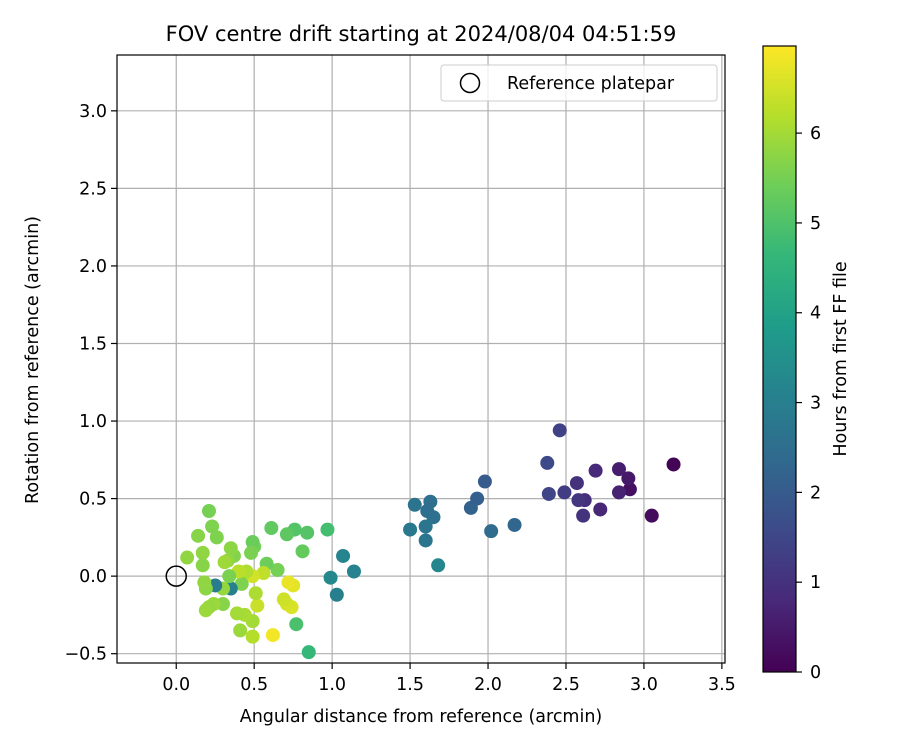 The width and height of the screenshot is (900, 750). What do you see at coordinates (815, 224) in the screenshot?
I see `colorbar-tick-label: 5` at bounding box center [815, 224].